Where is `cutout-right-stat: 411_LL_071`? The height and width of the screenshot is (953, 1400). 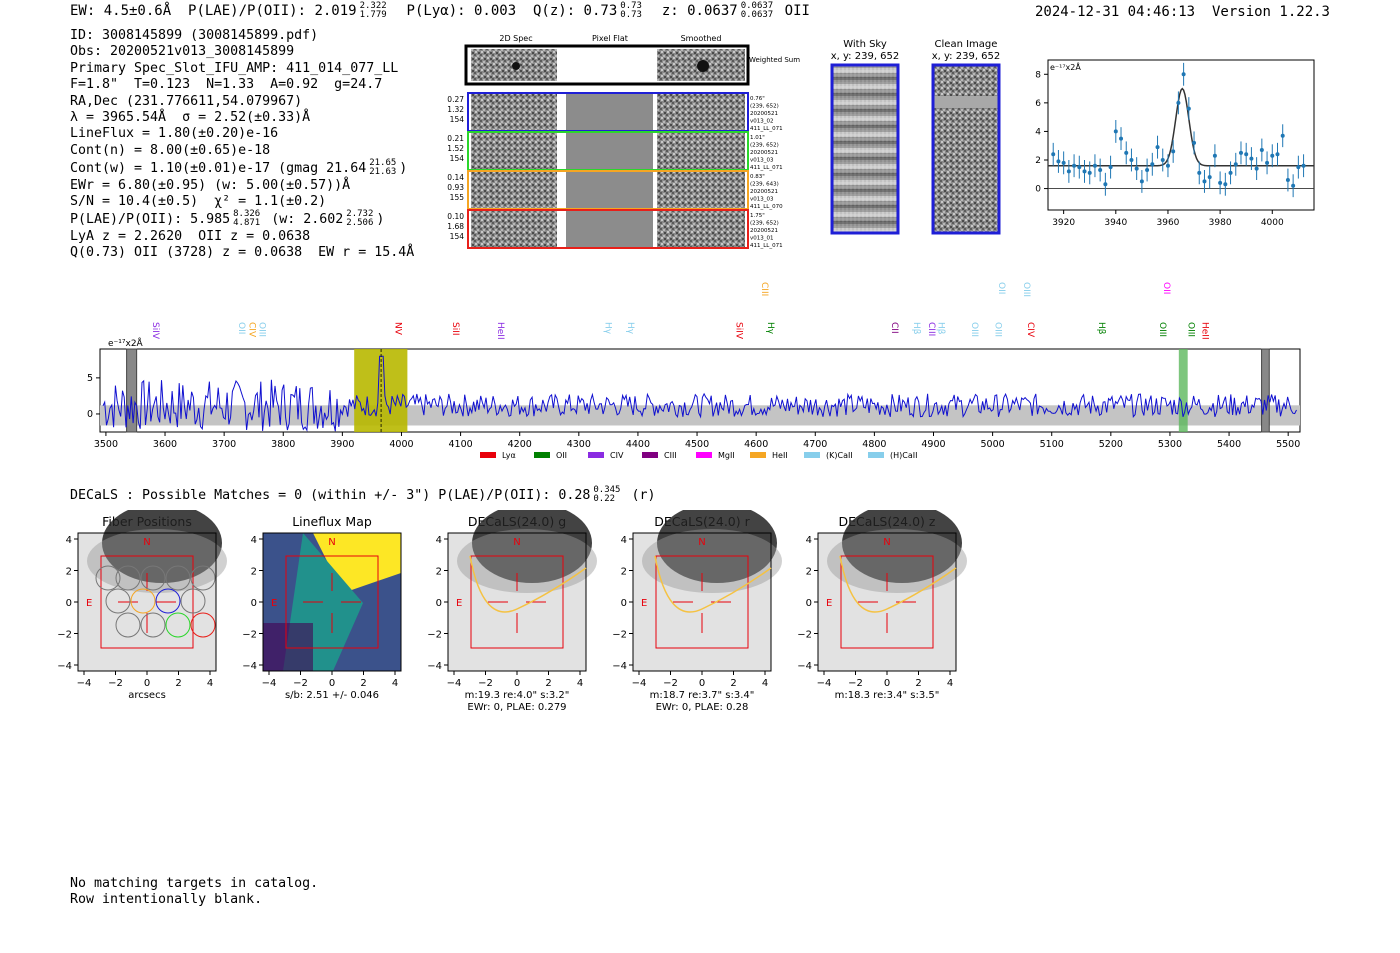 cutout-right-stat: 411_LL_071 is located at coordinates (766, 168).